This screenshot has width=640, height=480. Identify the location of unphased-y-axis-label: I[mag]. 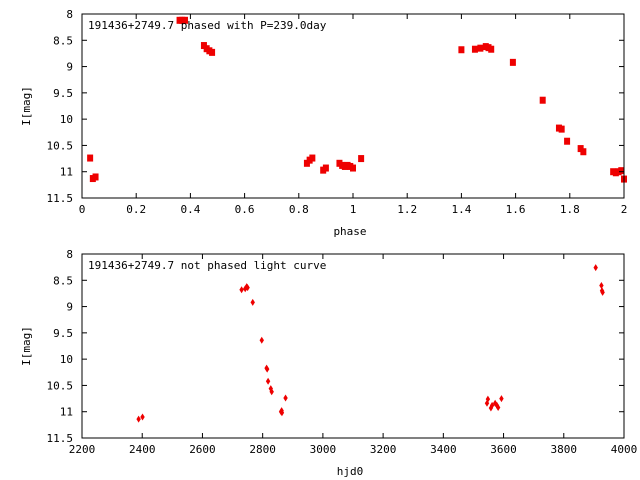
(26, 346).